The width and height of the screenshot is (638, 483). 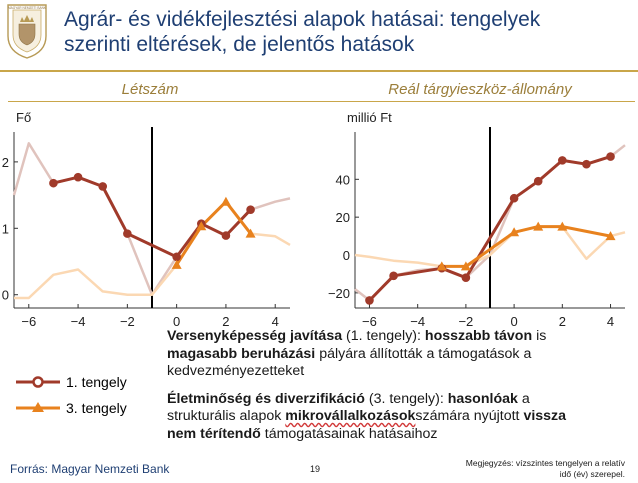 What do you see at coordinates (90, 469) in the screenshot?
I see `source-note: Forrás: Magyar Nemzeti Bank` at bounding box center [90, 469].